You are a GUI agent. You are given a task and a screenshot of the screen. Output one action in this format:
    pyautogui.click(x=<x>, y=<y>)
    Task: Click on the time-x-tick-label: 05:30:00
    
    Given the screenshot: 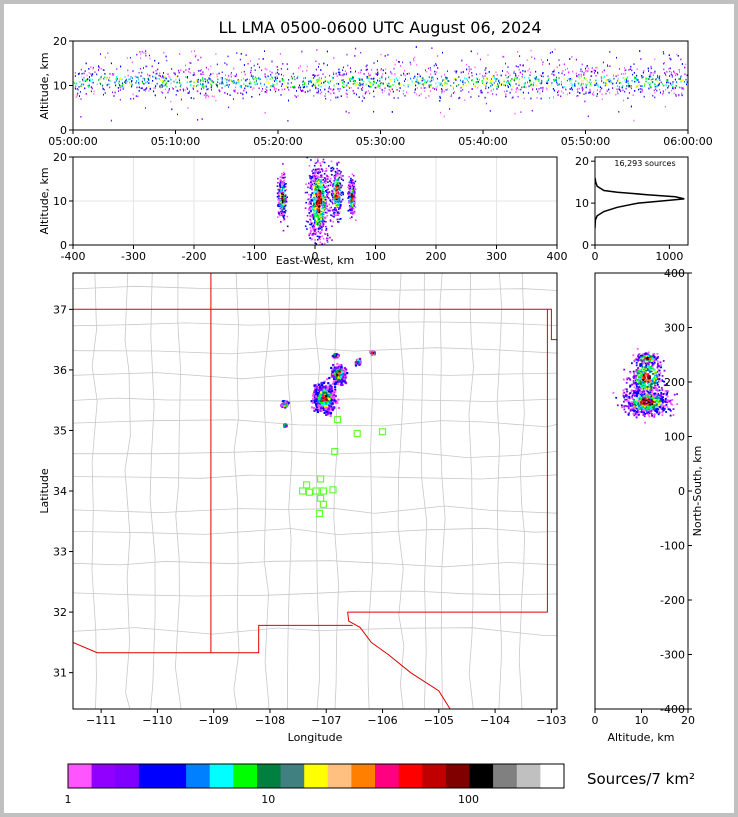 What is the action you would take?
    pyautogui.click(x=380, y=141)
    